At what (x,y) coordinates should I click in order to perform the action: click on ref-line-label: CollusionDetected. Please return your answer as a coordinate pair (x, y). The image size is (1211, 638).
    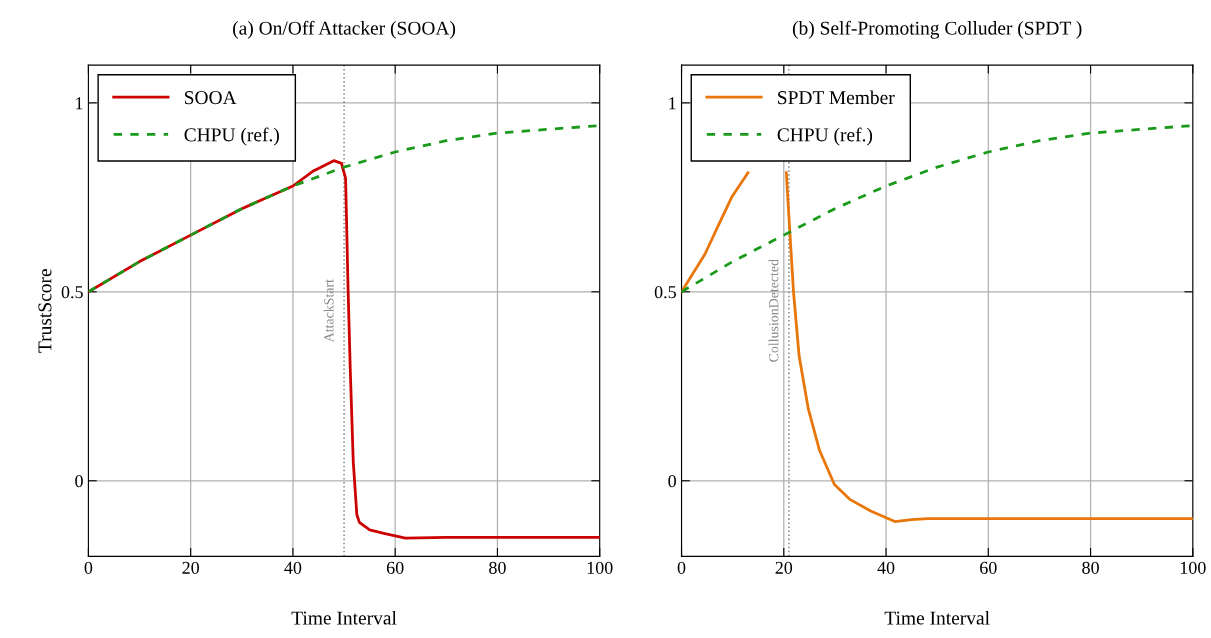
    Looking at the image, I should click on (773, 310).